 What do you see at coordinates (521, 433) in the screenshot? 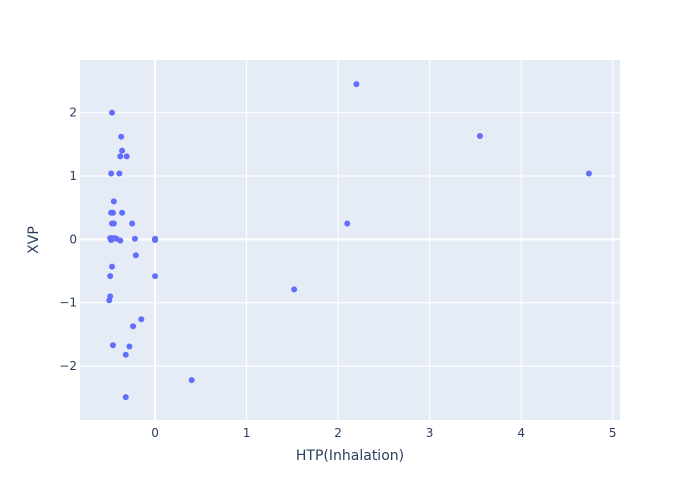
I see `x-tick-label: 4` at bounding box center [521, 433].